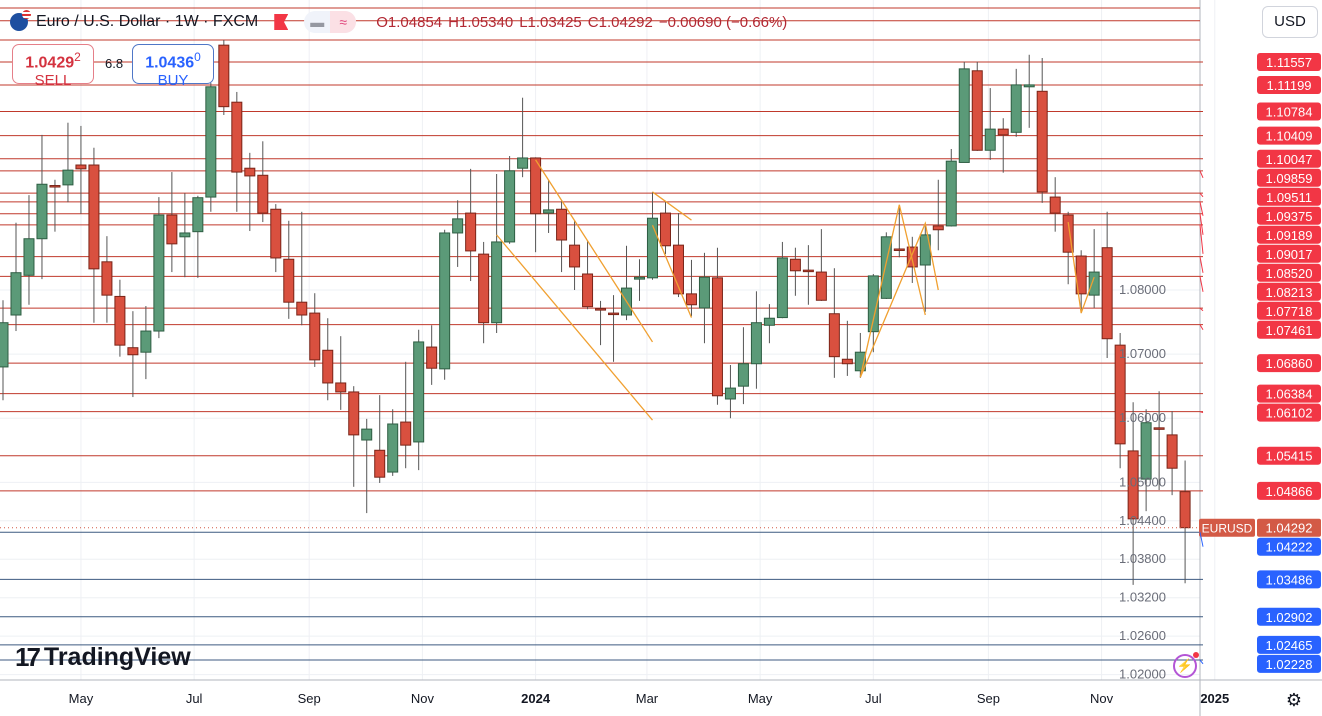  What do you see at coordinates (1186, 665) in the screenshot?
I see `lightning-icon: ⚡` at bounding box center [1186, 665].